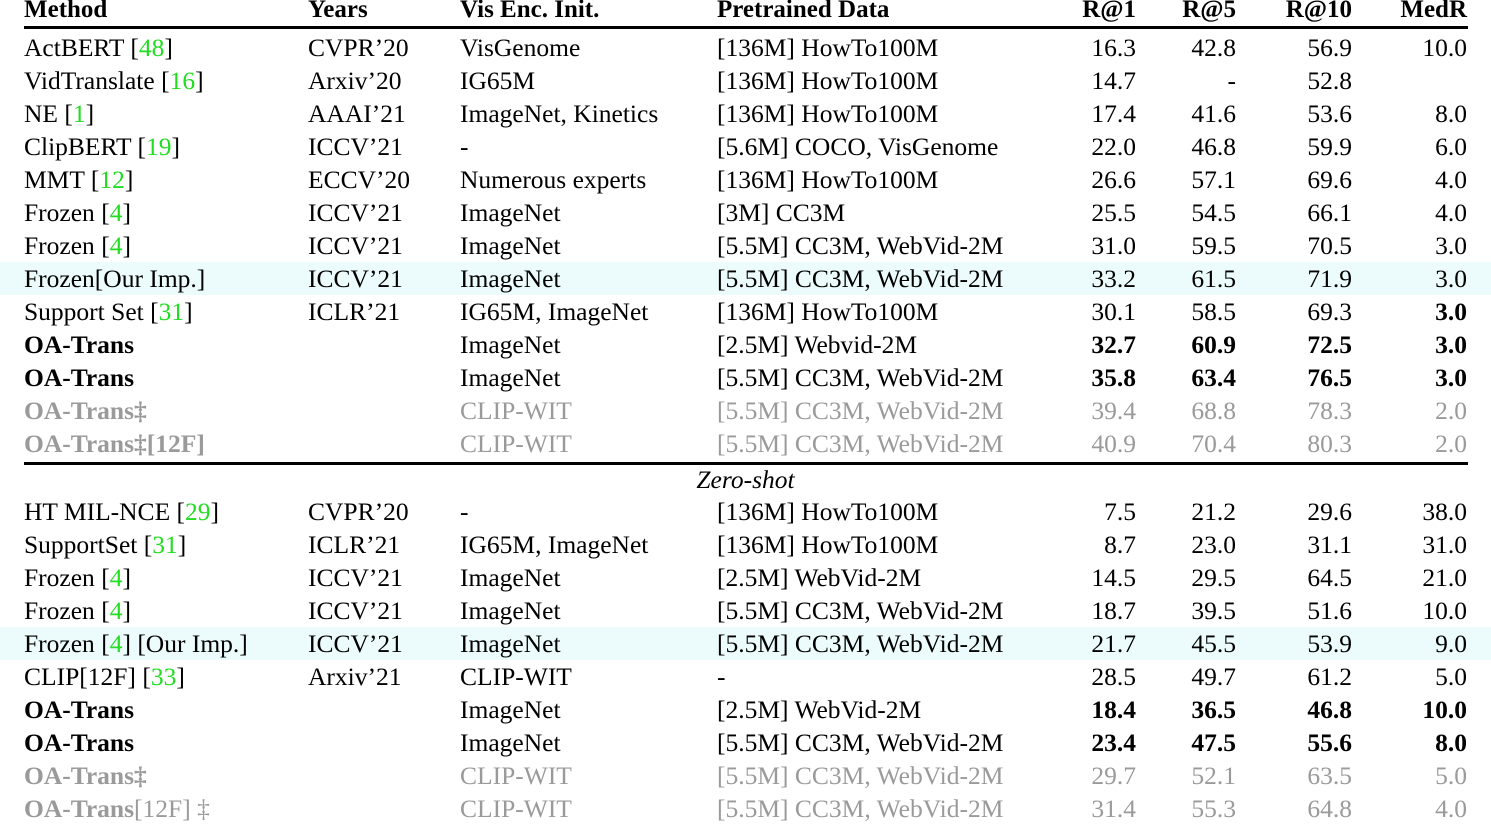 This screenshot has width=1491, height=825. I want to click on cell-r10: 55.6, so click(1329, 742).